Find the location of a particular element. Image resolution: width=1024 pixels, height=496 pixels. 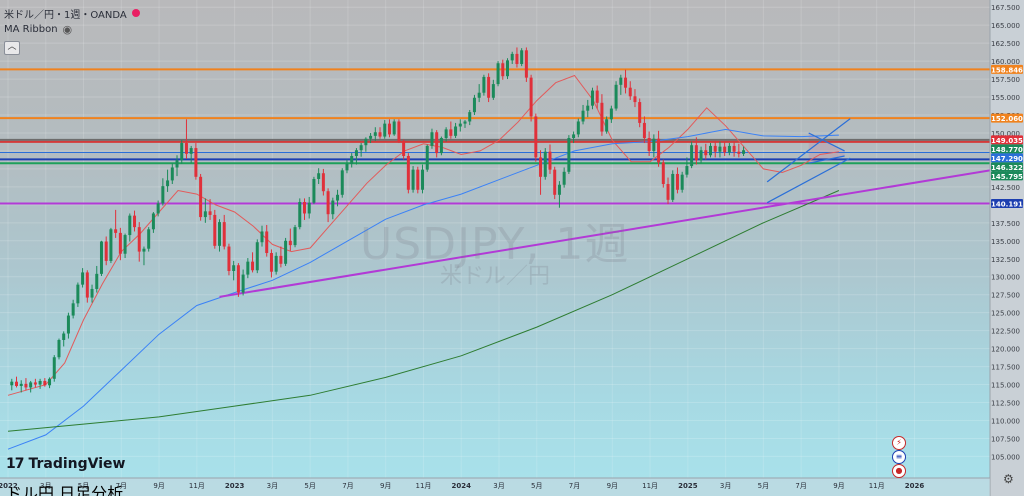

jp-flag-icon: ● is located at coordinates (899, 471).